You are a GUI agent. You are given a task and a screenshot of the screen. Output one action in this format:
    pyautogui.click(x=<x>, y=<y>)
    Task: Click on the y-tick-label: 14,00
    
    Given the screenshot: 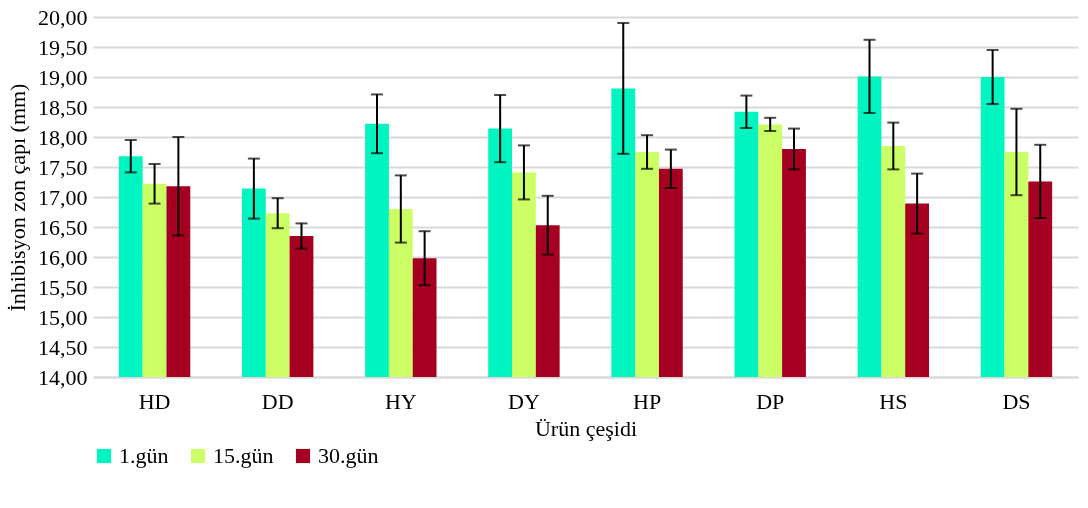 What is the action you would take?
    pyautogui.click(x=63, y=377)
    